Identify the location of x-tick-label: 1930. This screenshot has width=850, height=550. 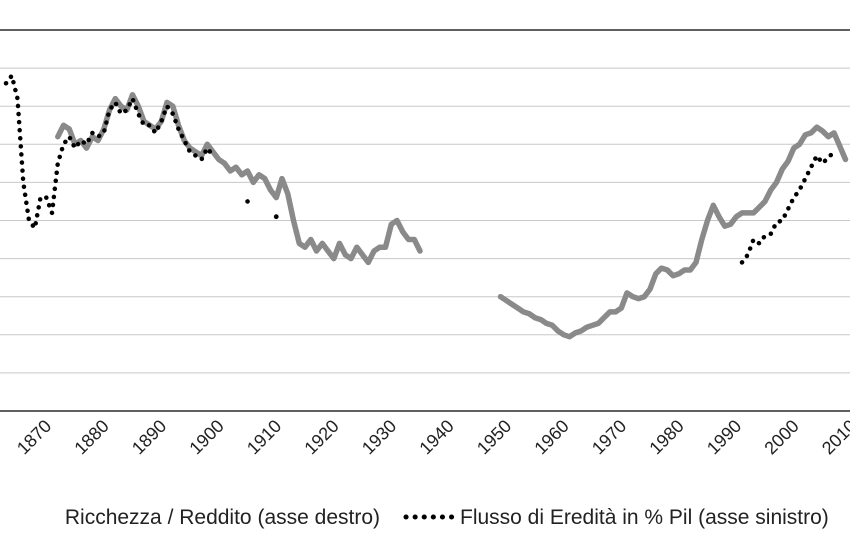
(379, 437).